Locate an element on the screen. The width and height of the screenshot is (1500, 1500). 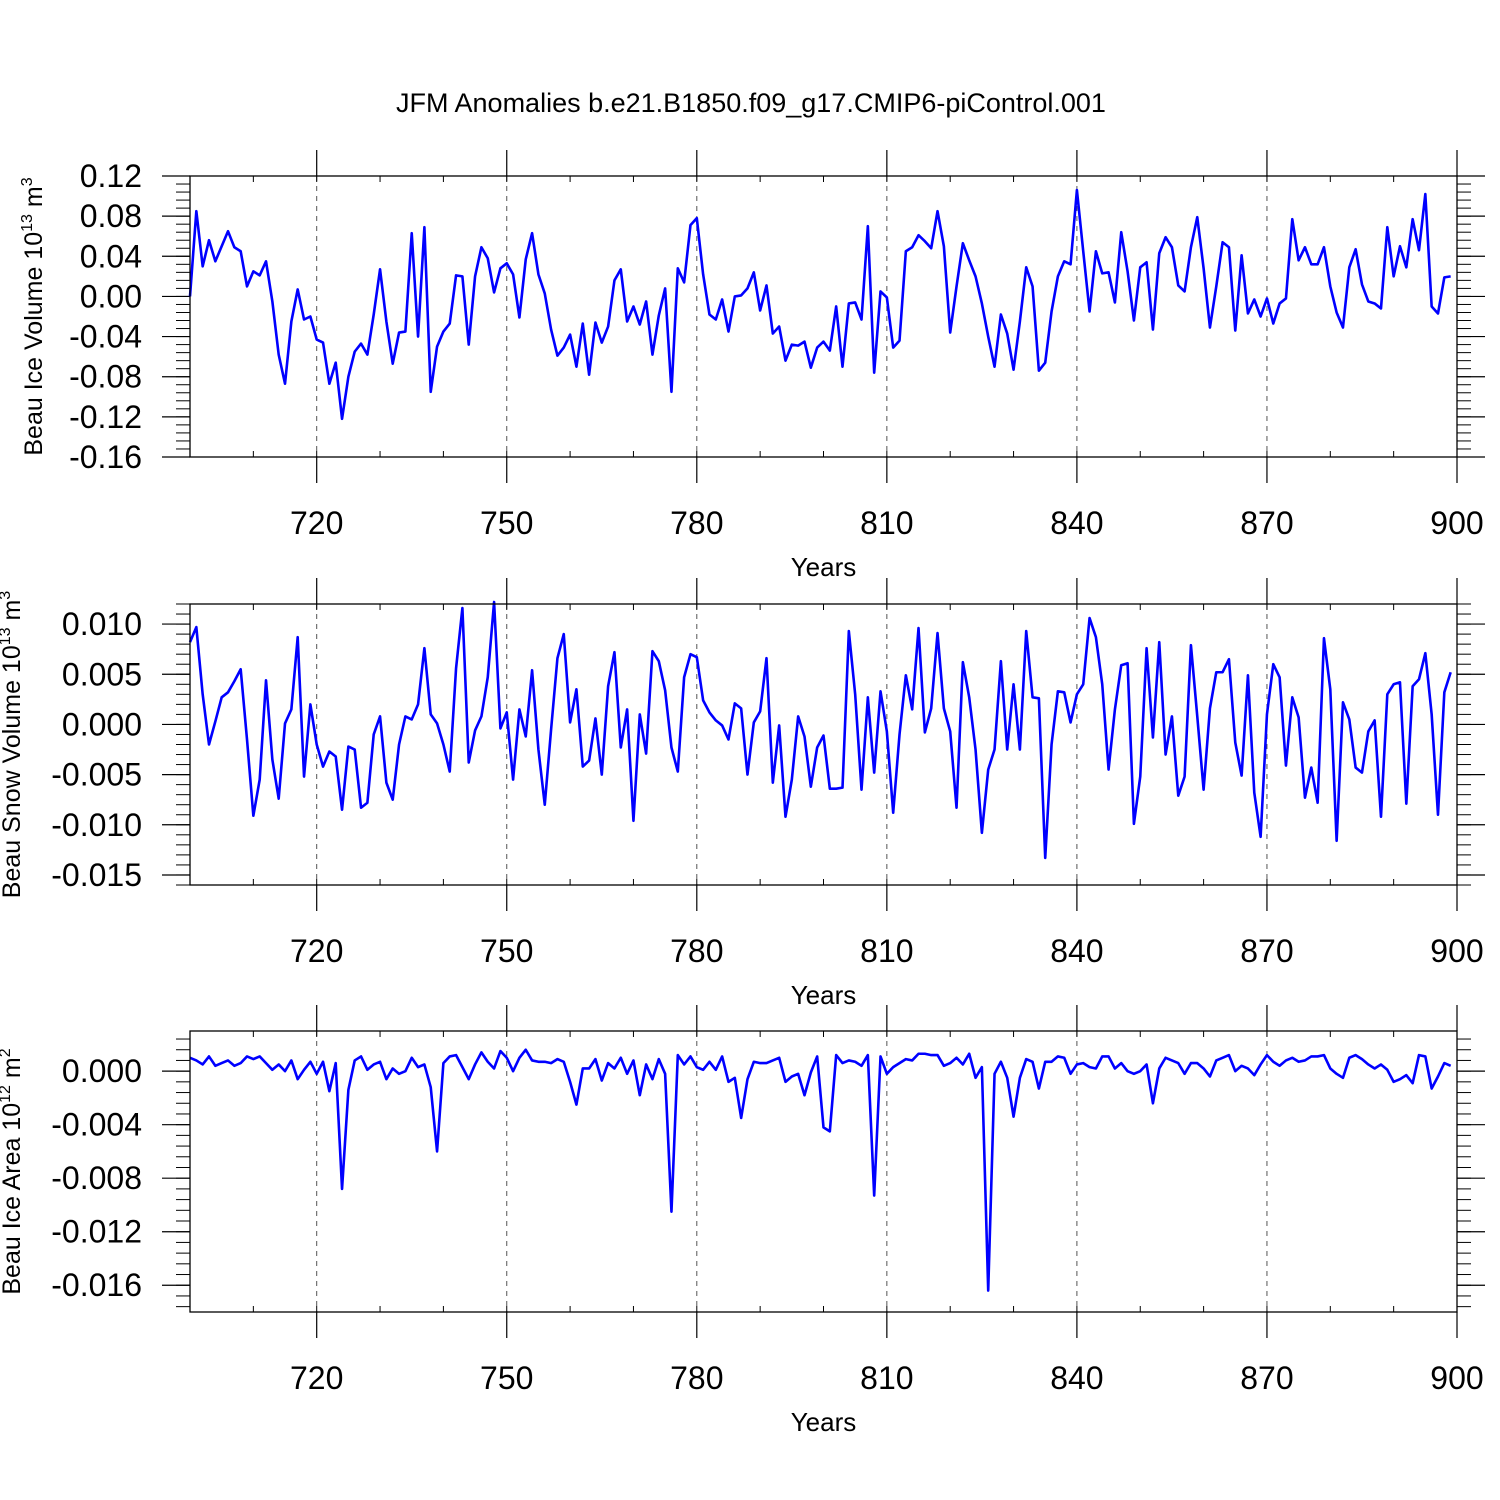
y-axis-label-text: Beau Snow Volume 10 is located at coordinates (13, 771).